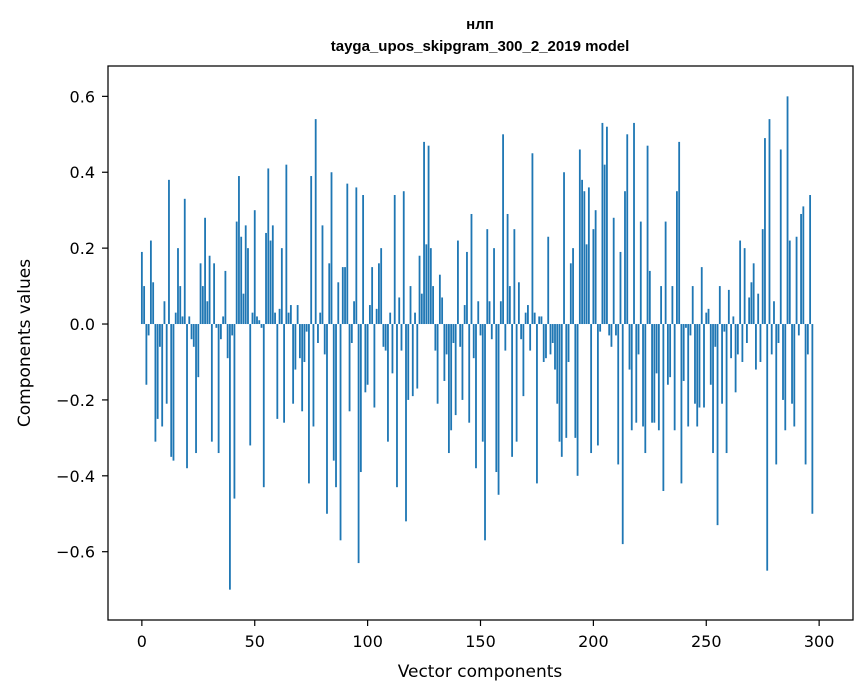 The height and width of the screenshot is (696, 867). I want to click on y-tick-label: −0.2, so click(75, 400).